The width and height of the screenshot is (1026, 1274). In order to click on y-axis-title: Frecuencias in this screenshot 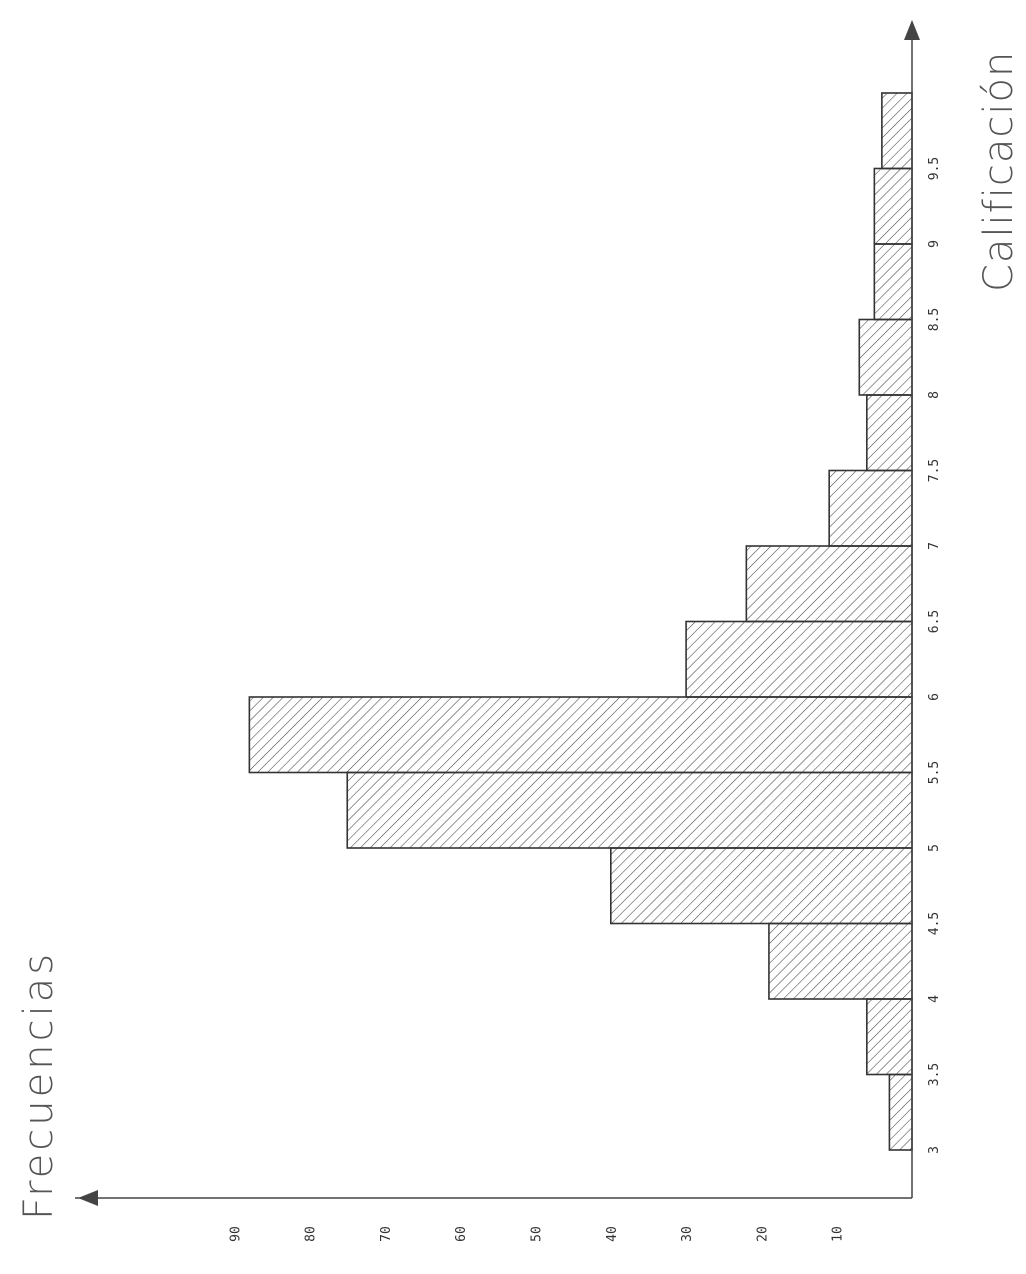, I will do `click(39, 1085)`.